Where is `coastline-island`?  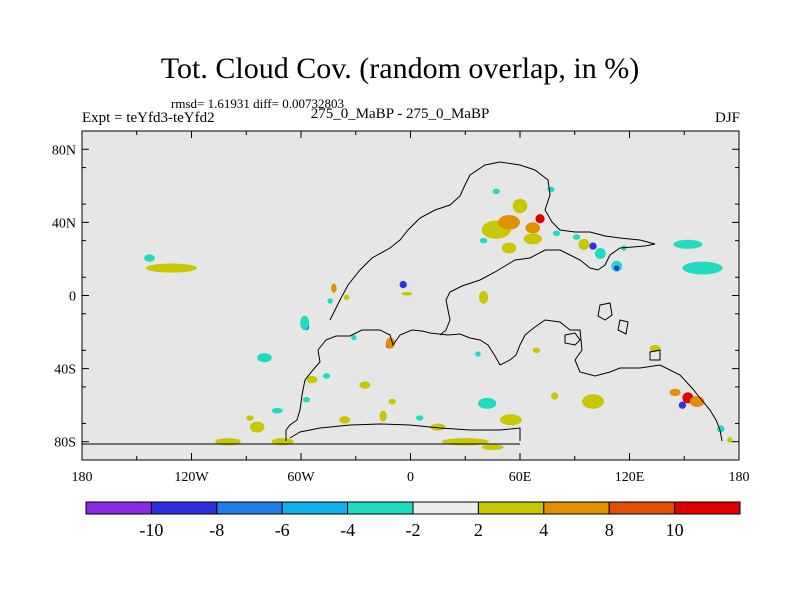 coastline-island is located at coordinates (572, 339).